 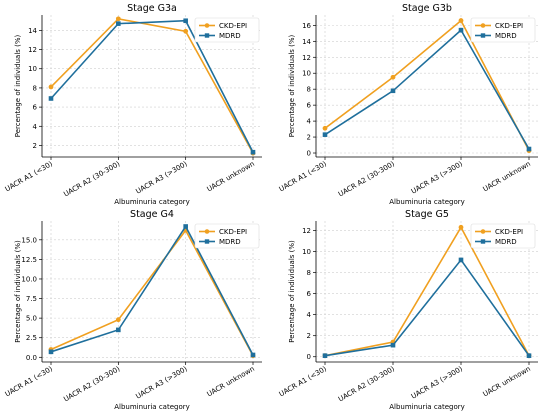 What do you see at coordinates (29, 260) in the screenshot?
I see `y-tick-label: 12.5` at bounding box center [29, 260].